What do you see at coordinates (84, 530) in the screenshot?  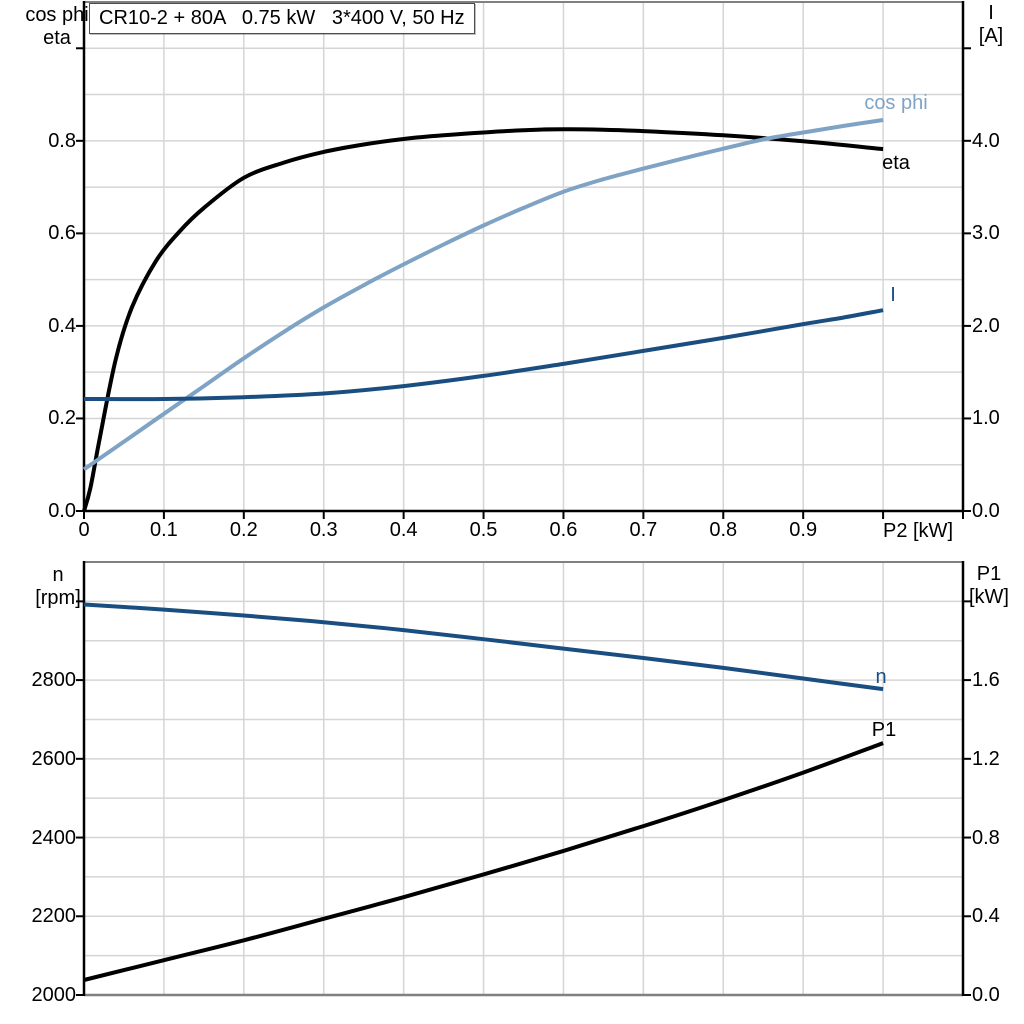 I see `x-axis-tick-label: 0` at bounding box center [84, 530].